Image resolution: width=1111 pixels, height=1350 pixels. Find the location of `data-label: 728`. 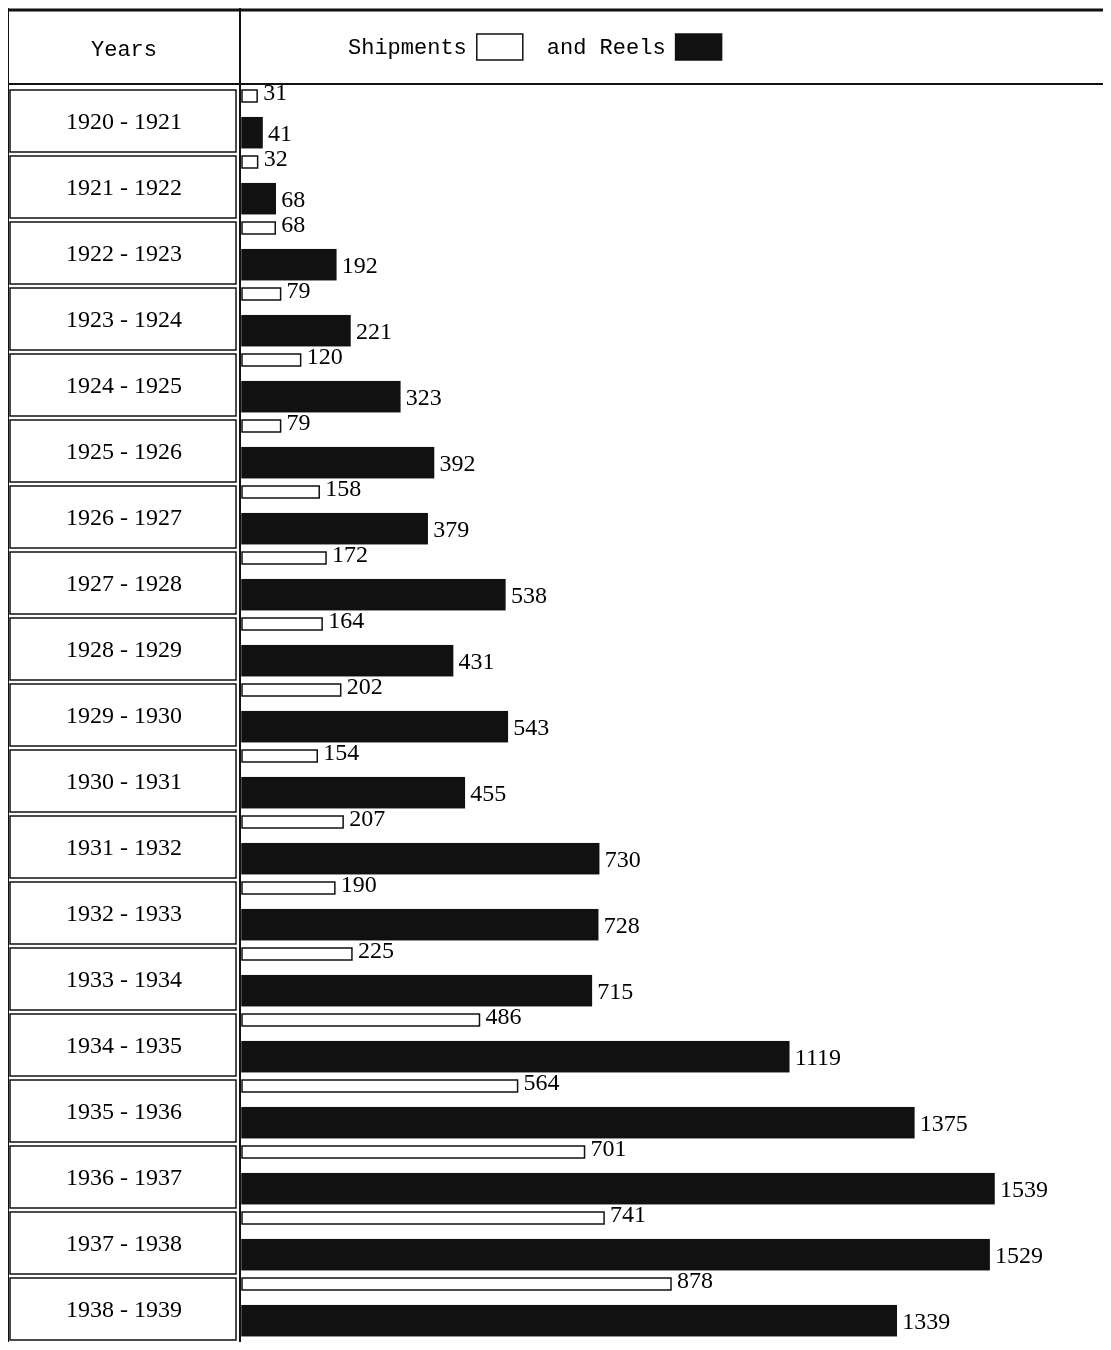

data-label: 728 is located at coordinates (621, 924).